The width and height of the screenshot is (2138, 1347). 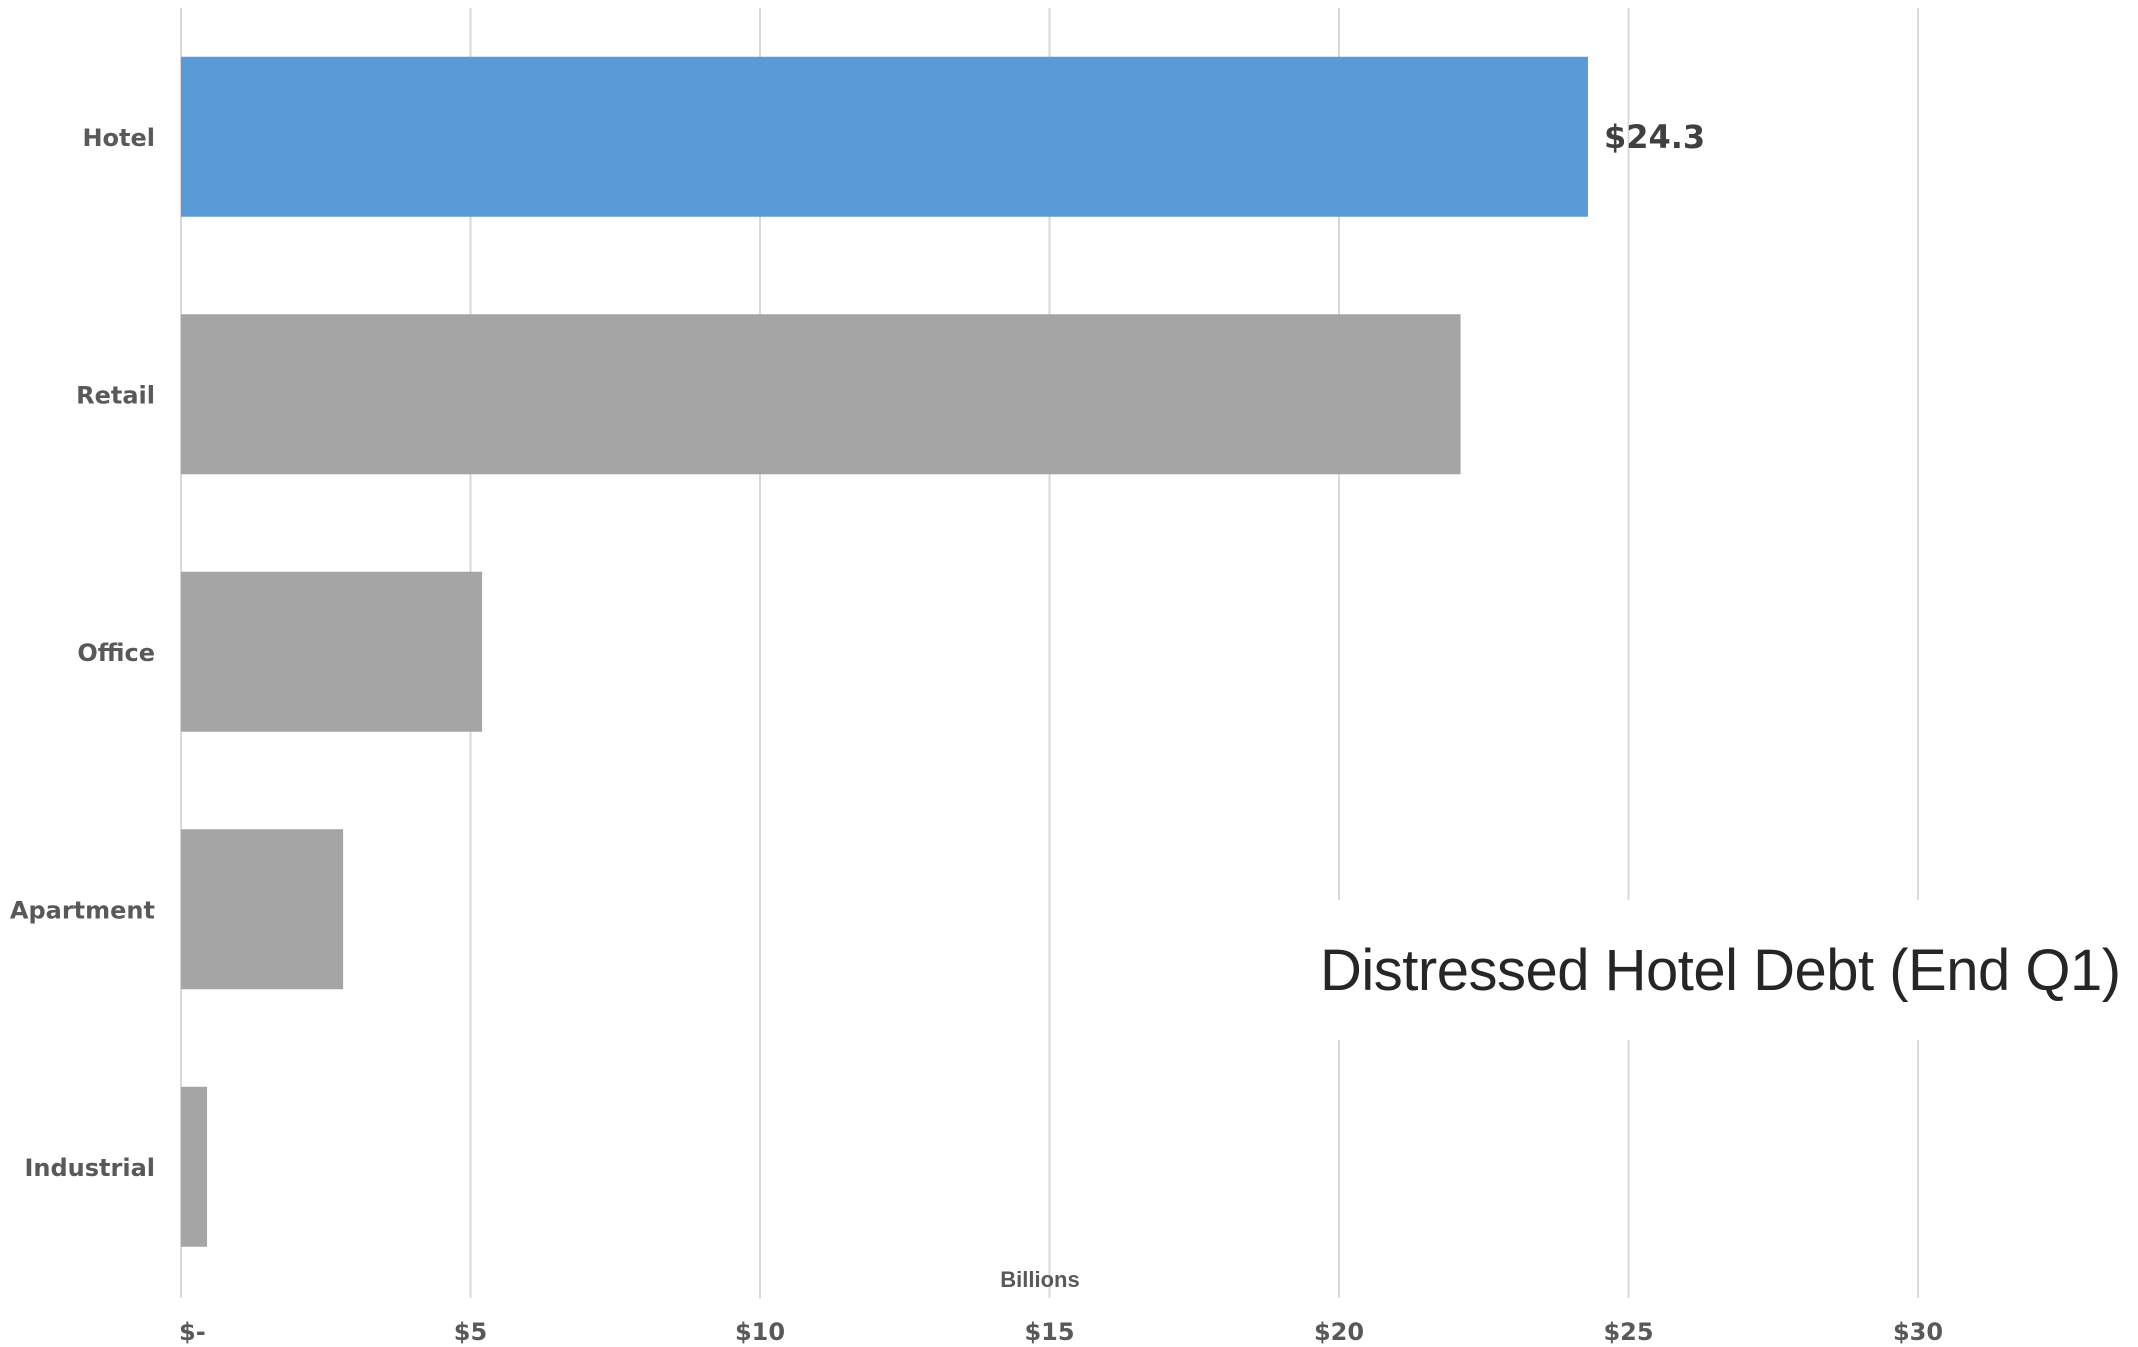 What do you see at coordinates (1720, 970) in the screenshot?
I see `chart-title: Distressed Hotel Debt (End Q1)` at bounding box center [1720, 970].